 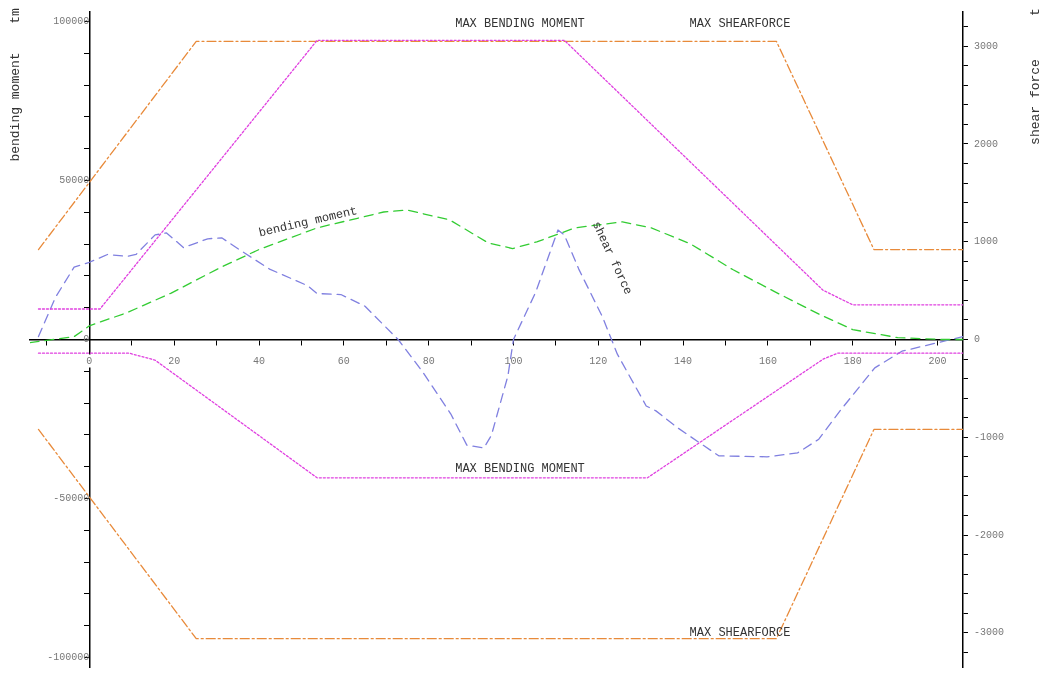 I want to click on annotation: shear force, so click(x=611, y=258).